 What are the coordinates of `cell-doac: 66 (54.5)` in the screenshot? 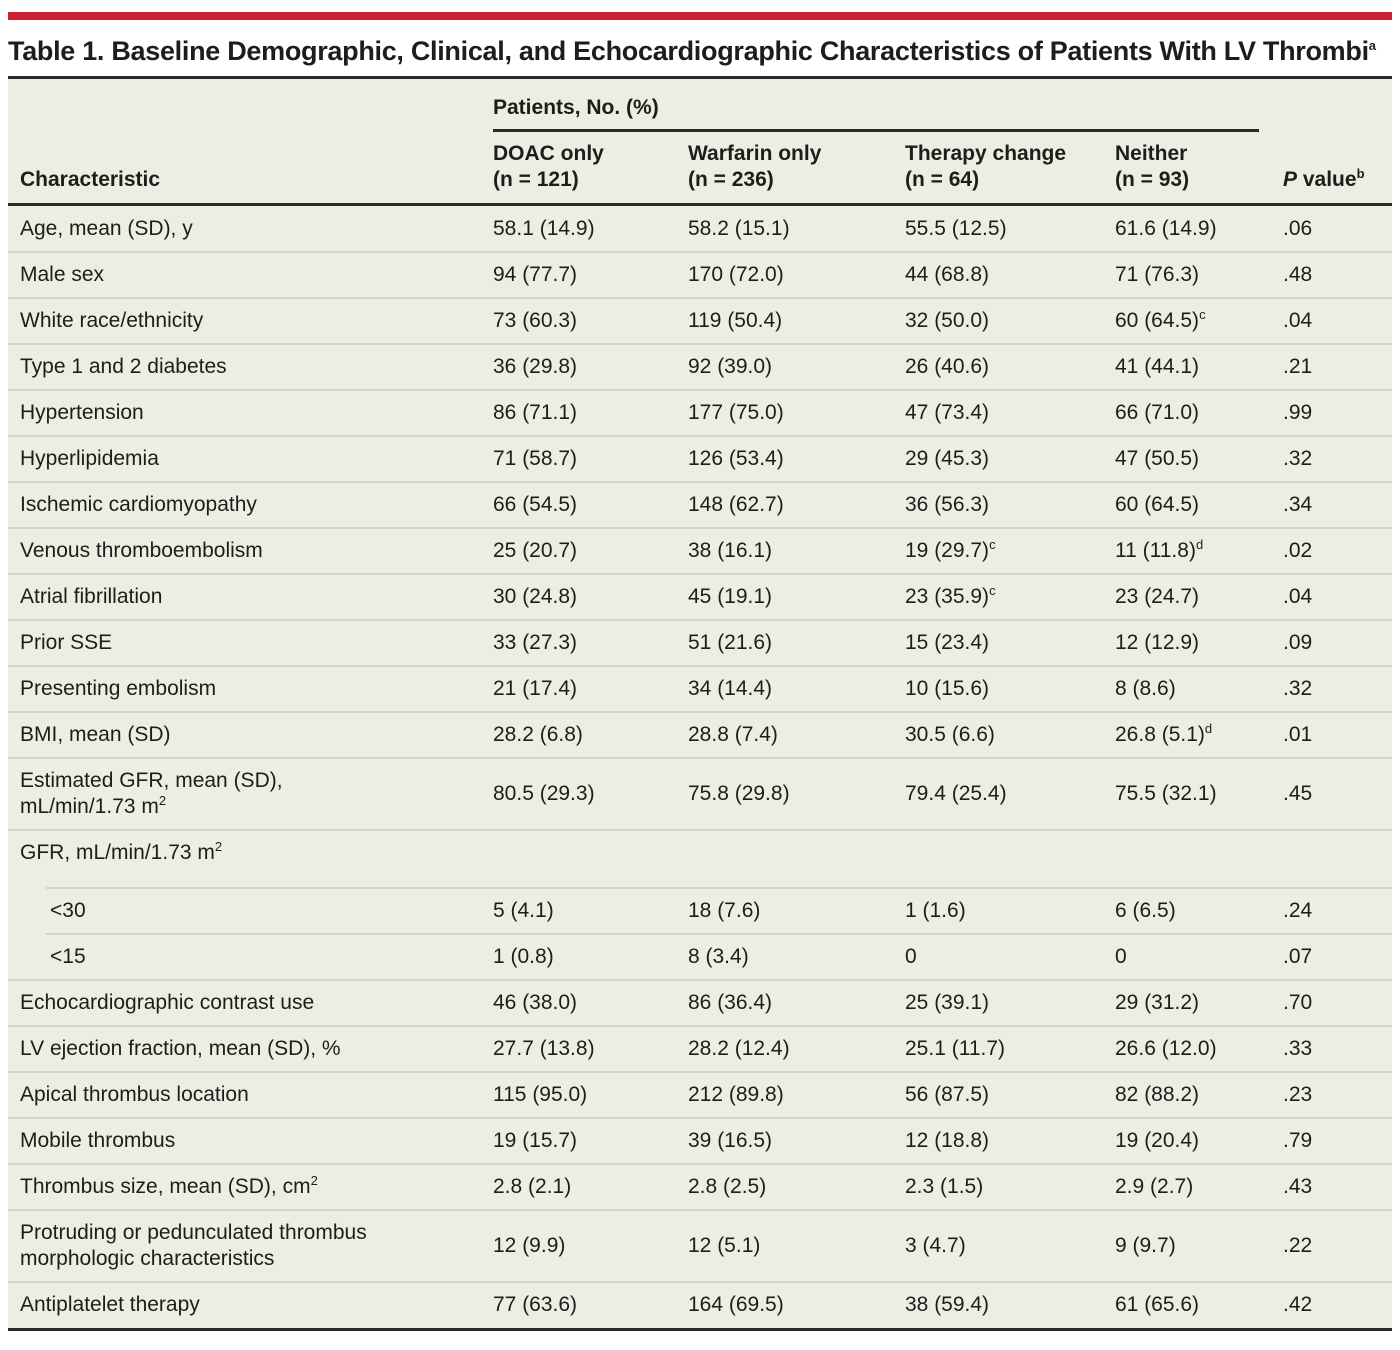 It's located at (535, 504).